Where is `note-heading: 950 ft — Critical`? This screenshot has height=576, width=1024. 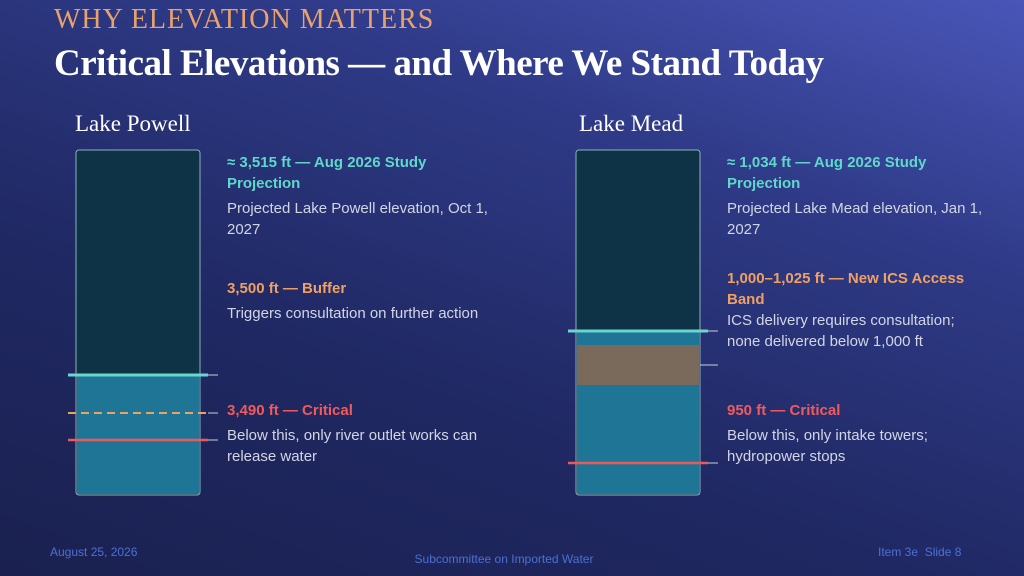 note-heading: 950 ft — Critical is located at coordinates (784, 410).